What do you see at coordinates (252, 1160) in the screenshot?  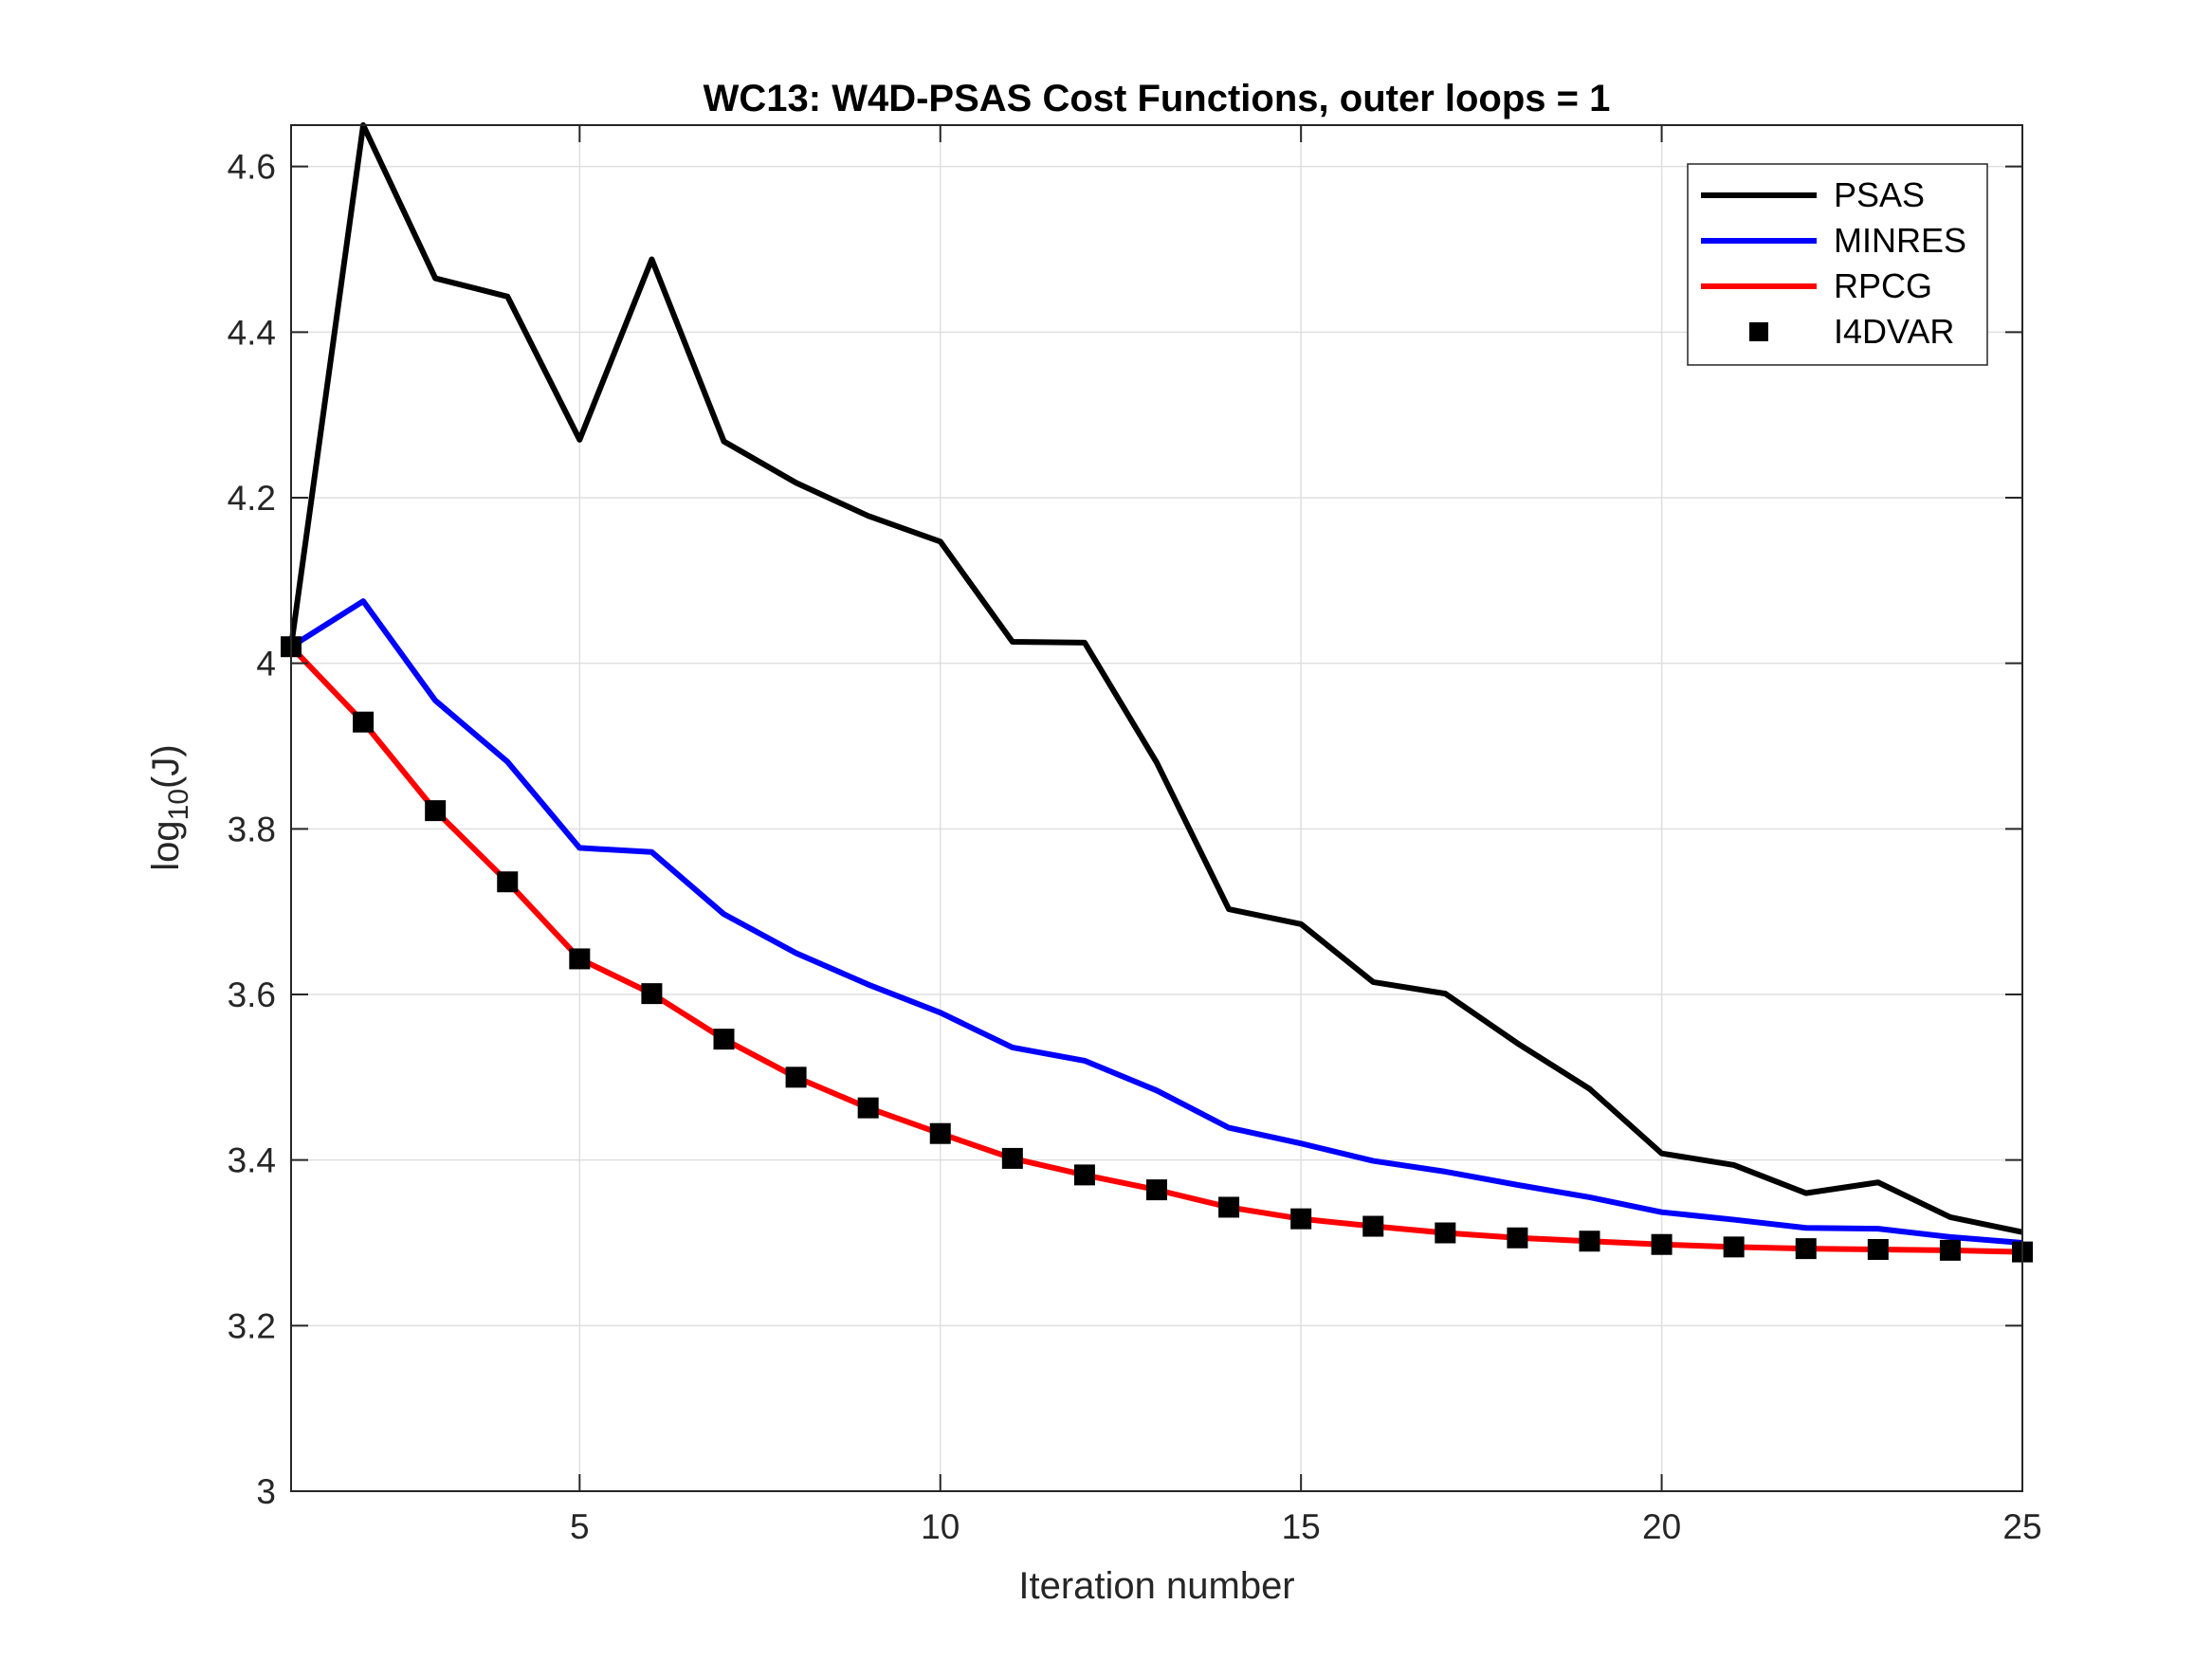 I see `y-tick-label: 3.4` at bounding box center [252, 1160].